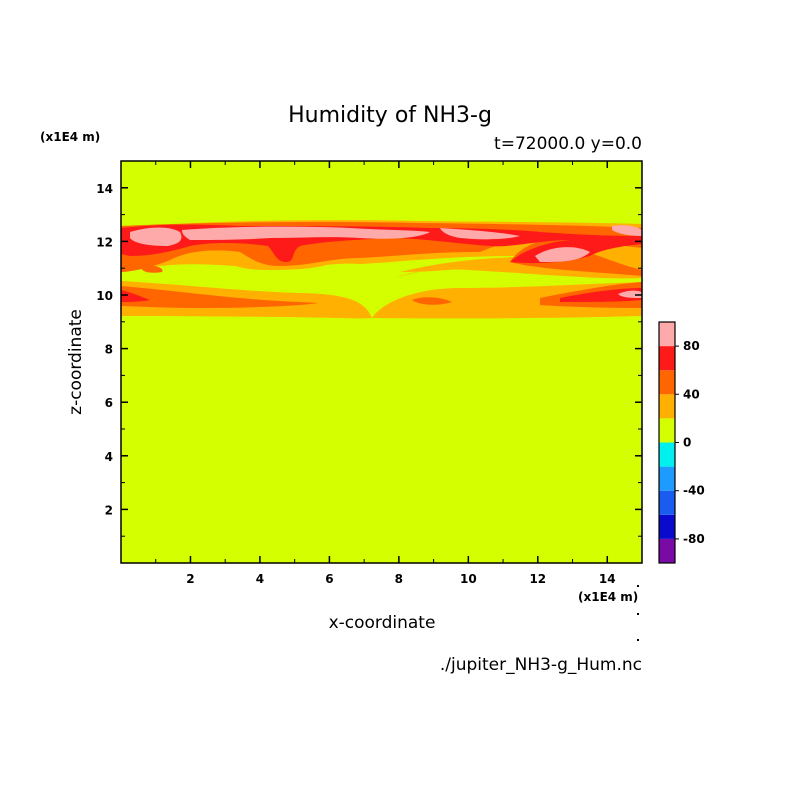 Image resolution: width=804 pixels, height=804 pixels. What do you see at coordinates (607, 579) in the screenshot?
I see `x-tick-label: 14` at bounding box center [607, 579].